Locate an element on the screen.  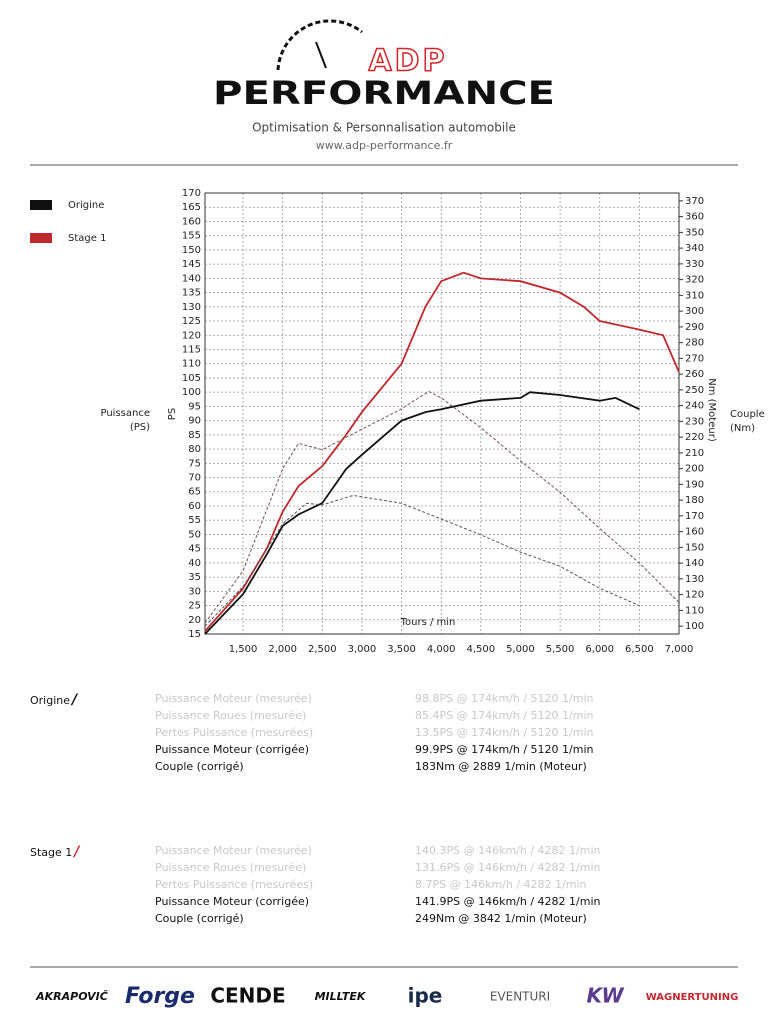
x-tick-label: 7,000 is located at coordinates (679, 649).